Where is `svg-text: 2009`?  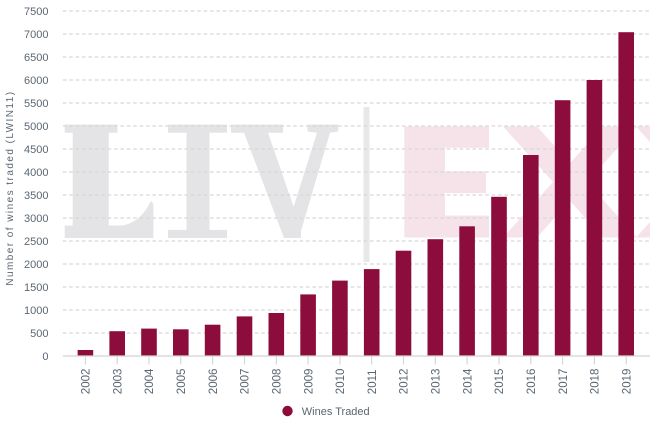 svg-text: 2009 is located at coordinates (309, 382).